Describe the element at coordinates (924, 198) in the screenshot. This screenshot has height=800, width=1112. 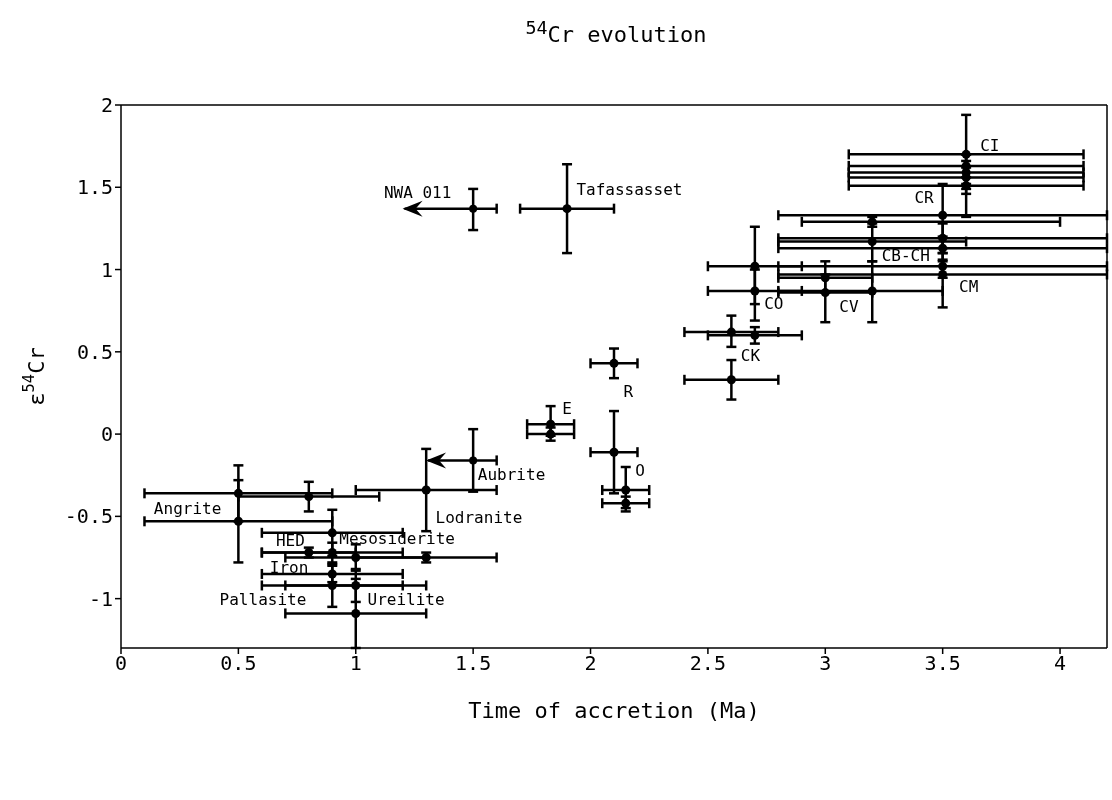
I see `annotation: CR` at that location.